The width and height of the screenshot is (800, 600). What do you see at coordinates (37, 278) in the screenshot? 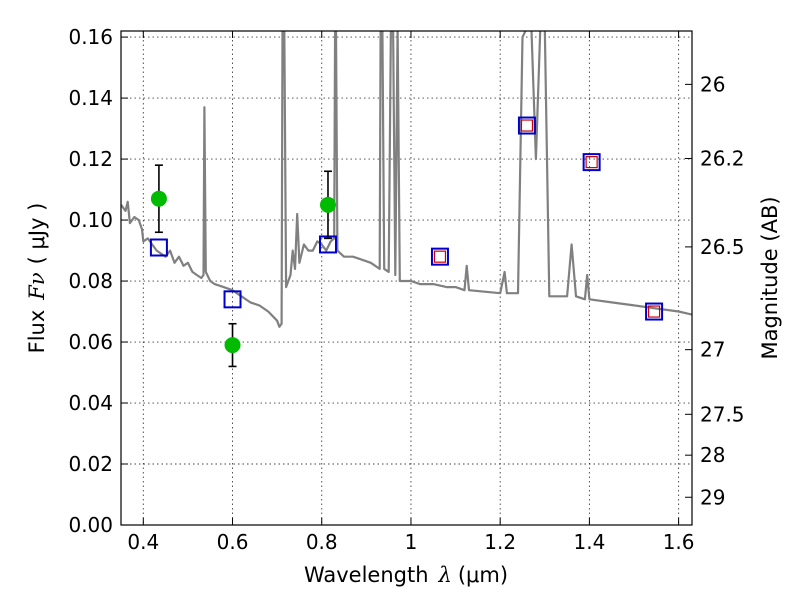
I see `y-axis-title: FluxFν( μJy )` at bounding box center [37, 278].